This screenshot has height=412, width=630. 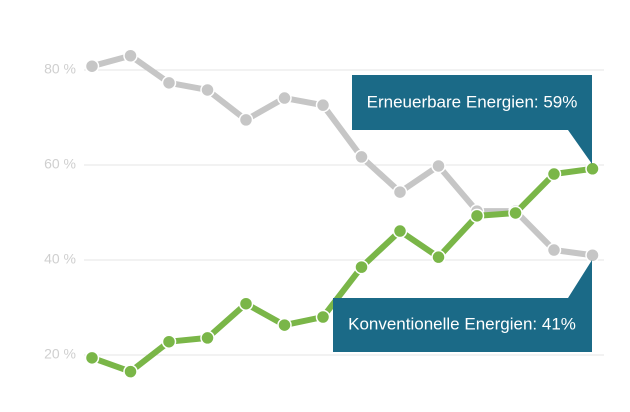 What do you see at coordinates (462, 323) in the screenshot?
I see `annotation: Konventionelle Energien: 41%` at bounding box center [462, 323].